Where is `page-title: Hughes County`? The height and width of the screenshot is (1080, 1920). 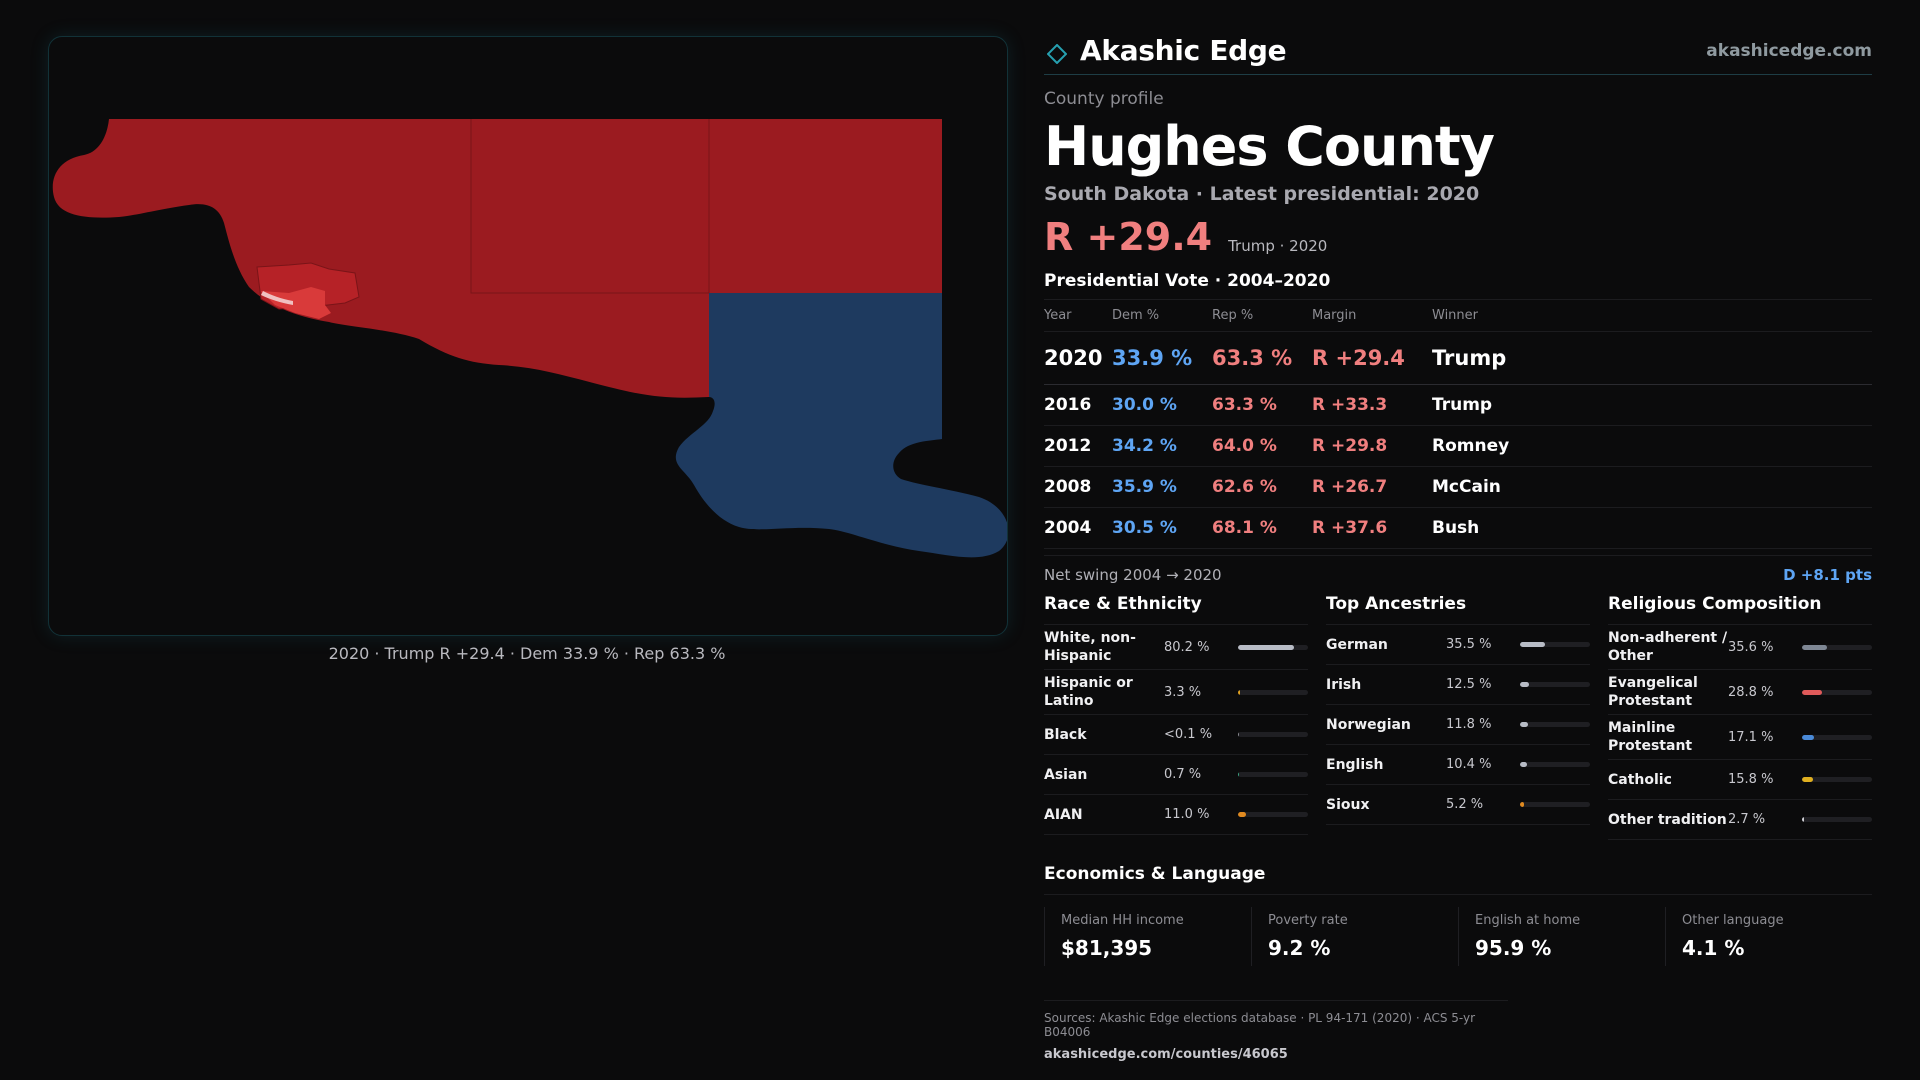
page-title: Hughes County is located at coordinates (1269, 146).